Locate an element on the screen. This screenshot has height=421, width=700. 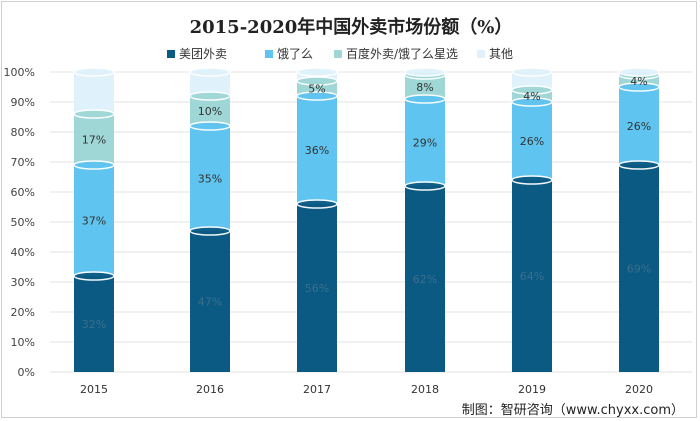
x-tick-label: 2020 is located at coordinates (639, 389).